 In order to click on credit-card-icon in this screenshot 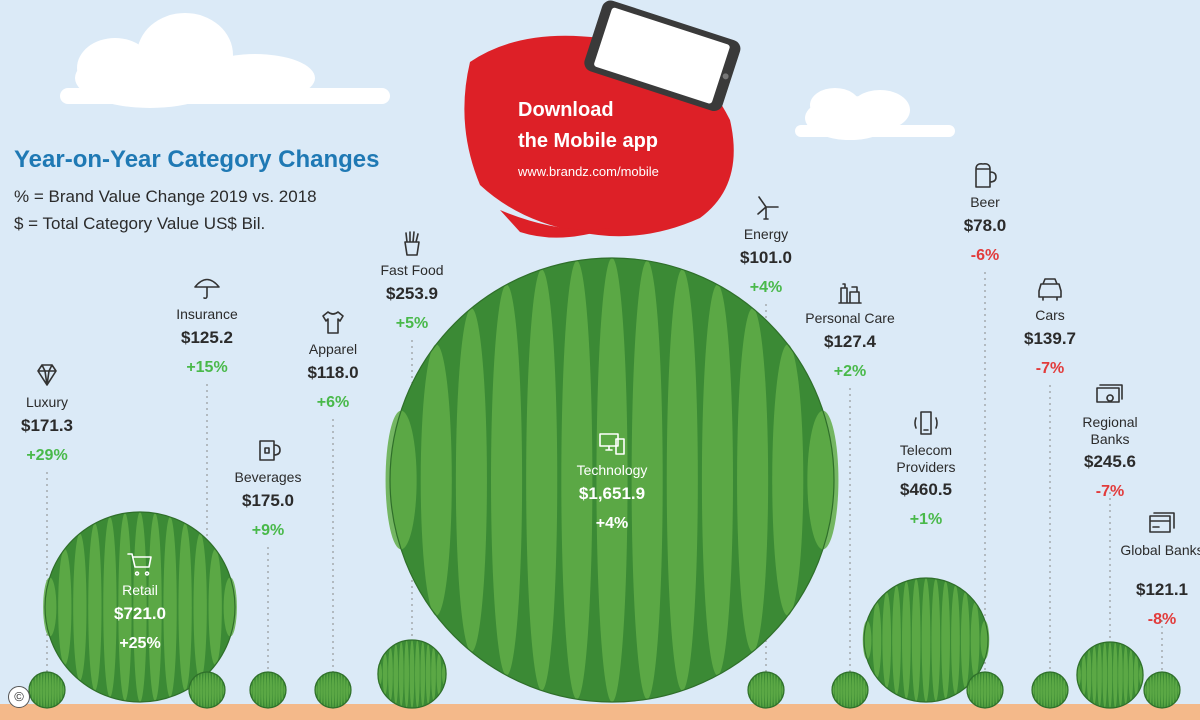, I will do `click(1162, 522)`.